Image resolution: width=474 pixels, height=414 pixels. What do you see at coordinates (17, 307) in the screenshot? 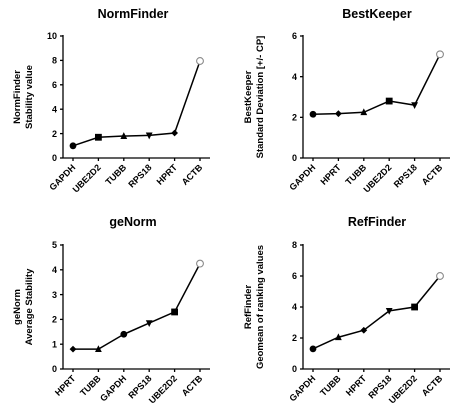
I see `y-axis-label: geNorm` at bounding box center [17, 307].